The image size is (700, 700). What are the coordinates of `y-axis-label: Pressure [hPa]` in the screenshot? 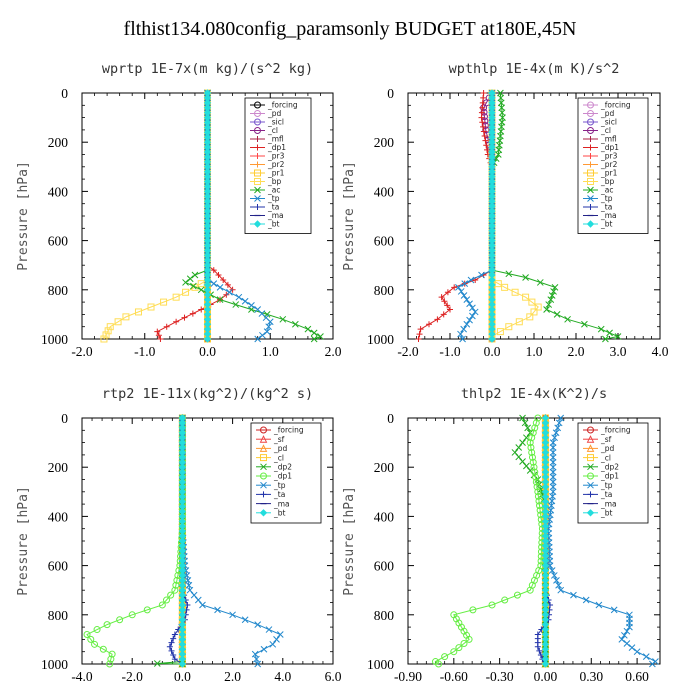 It's located at (349, 216).